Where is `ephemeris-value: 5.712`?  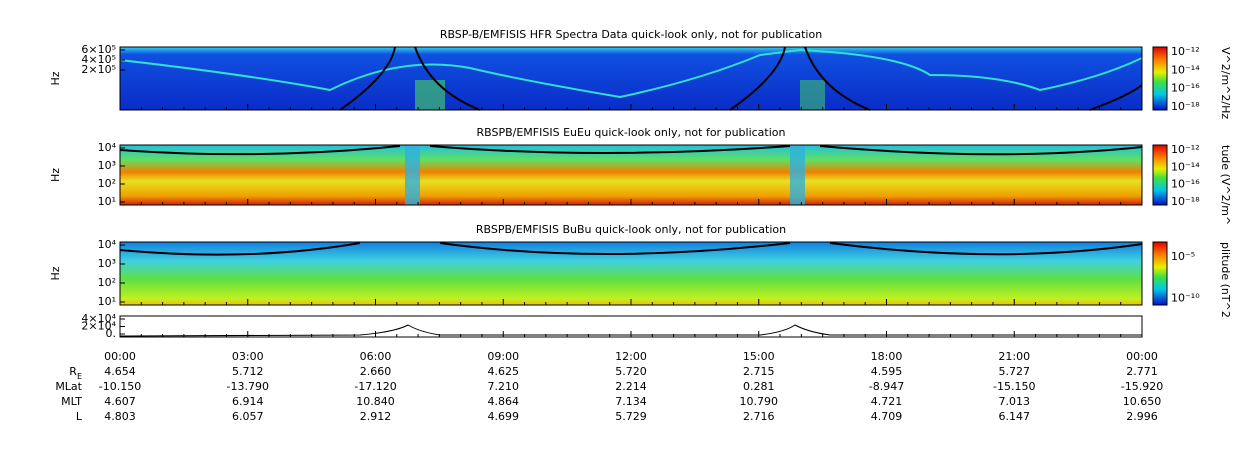
ephemeris-value: 5.712 is located at coordinates (248, 371).